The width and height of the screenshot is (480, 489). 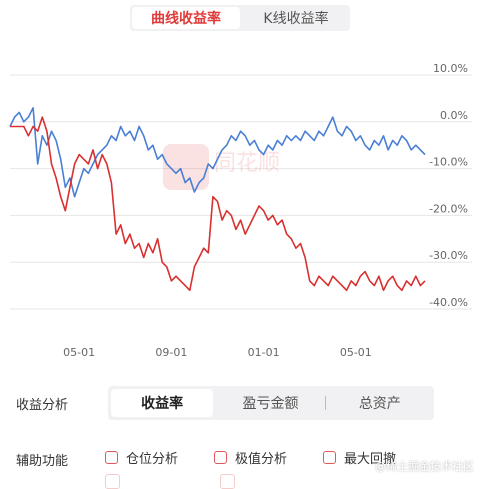 I want to click on watermark-logo-text: 同花顺, so click(x=247, y=163).